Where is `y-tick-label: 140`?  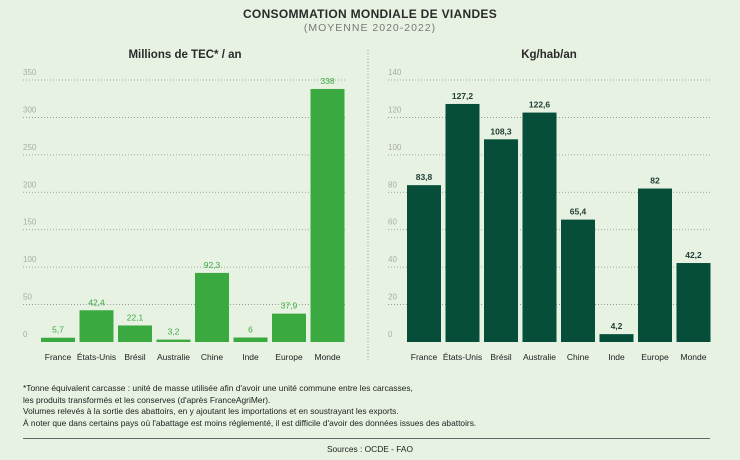
y-tick-label: 140 is located at coordinates (395, 72).